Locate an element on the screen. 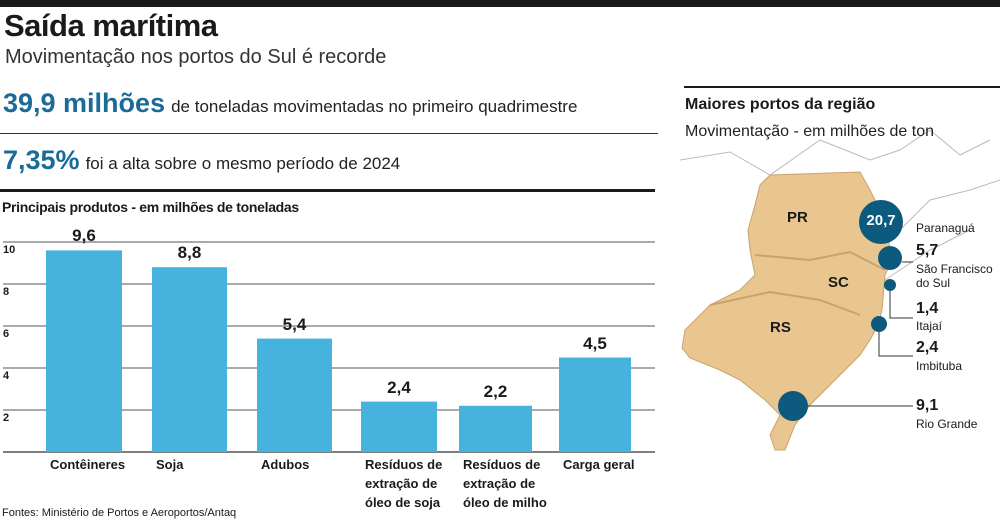 This screenshot has width=1000, height=521. port-bubbles is located at coordinates (845, 310).